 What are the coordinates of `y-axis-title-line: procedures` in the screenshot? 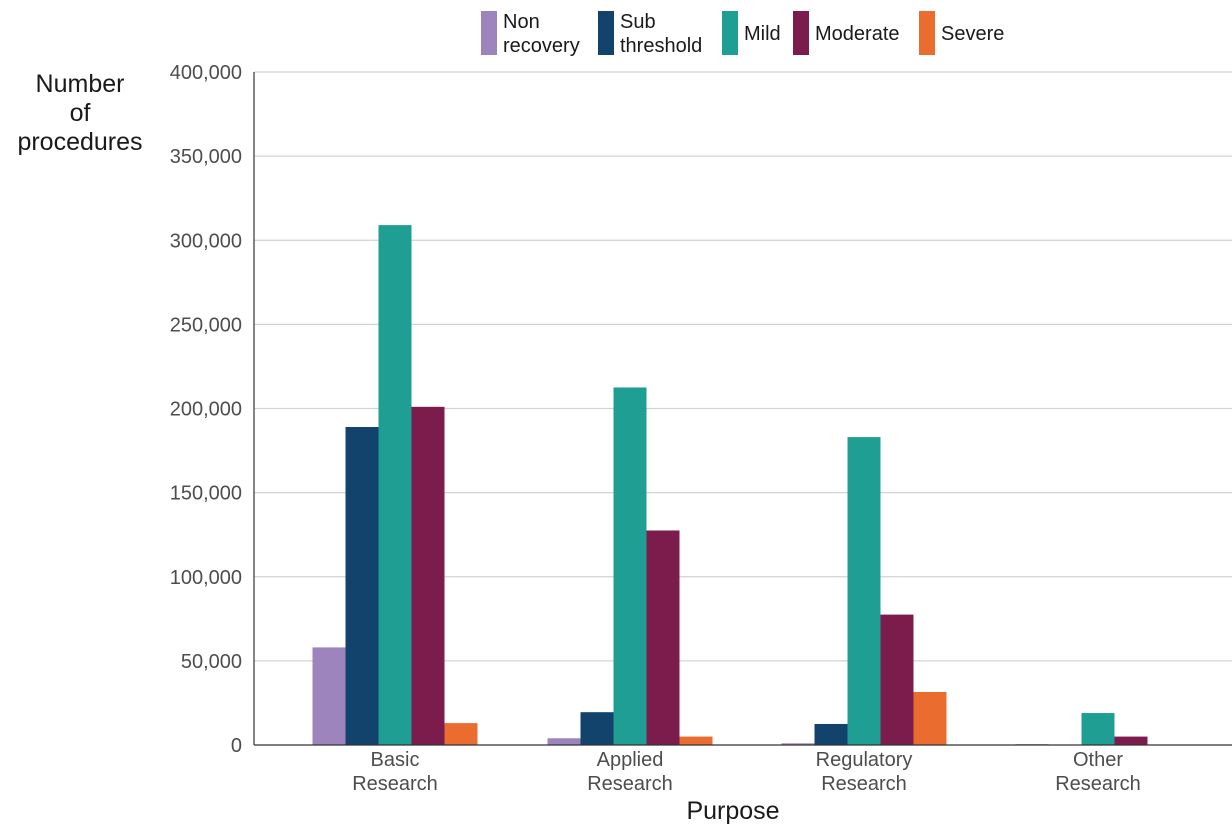 It's located at (79, 142).